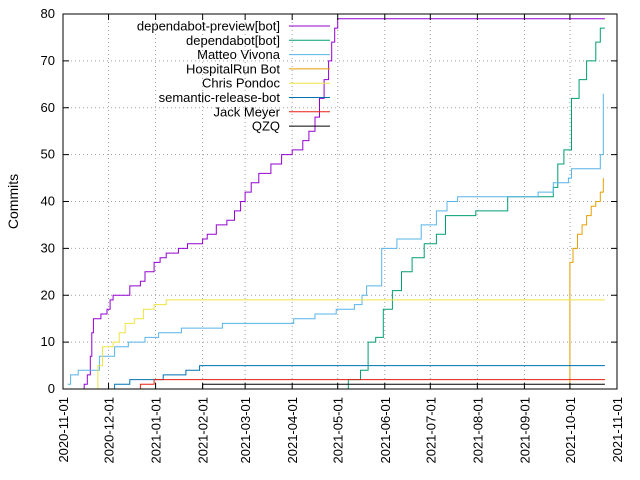 The image size is (640, 480). What do you see at coordinates (48, 13) in the screenshot?
I see `y-tick-label: 80` at bounding box center [48, 13].